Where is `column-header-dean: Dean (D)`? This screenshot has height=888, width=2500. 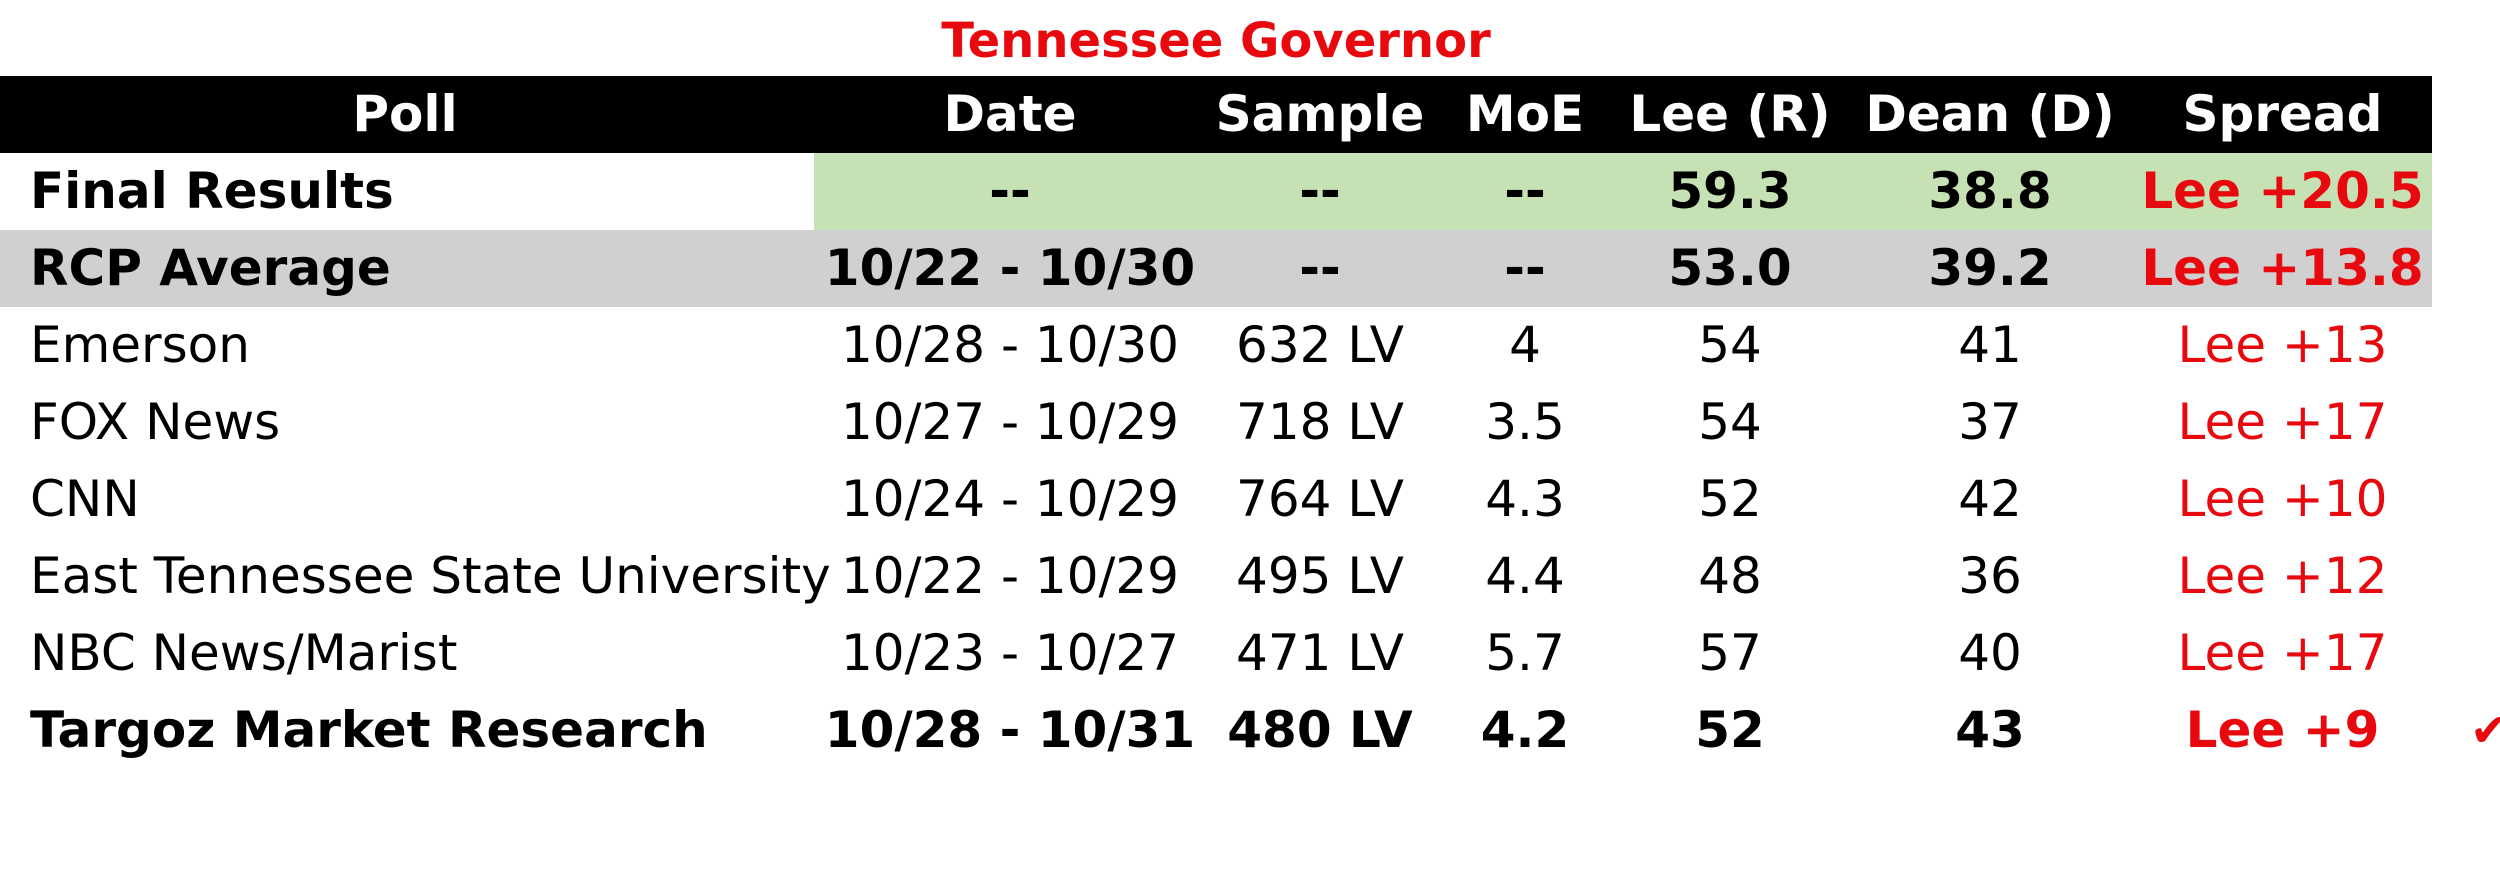 column-header-dean: Dean (D) is located at coordinates (1990, 114).